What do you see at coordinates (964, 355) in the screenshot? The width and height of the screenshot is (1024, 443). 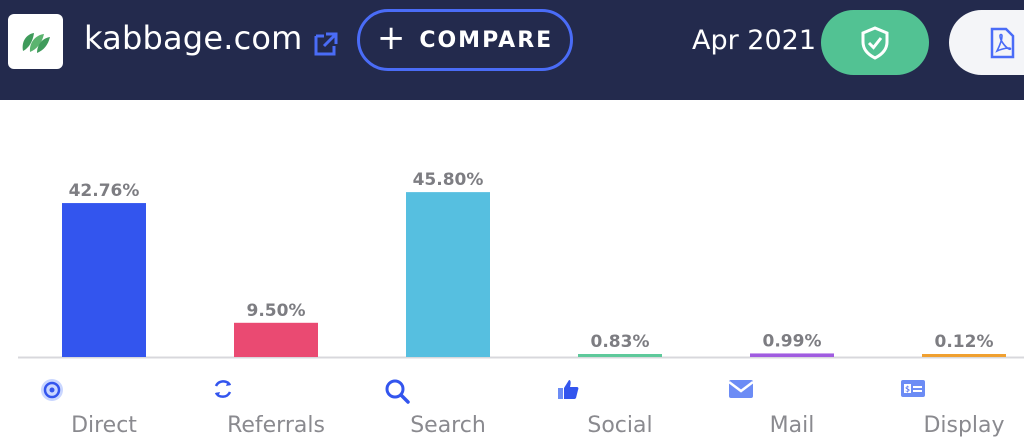 I see `bar-display` at bounding box center [964, 355].